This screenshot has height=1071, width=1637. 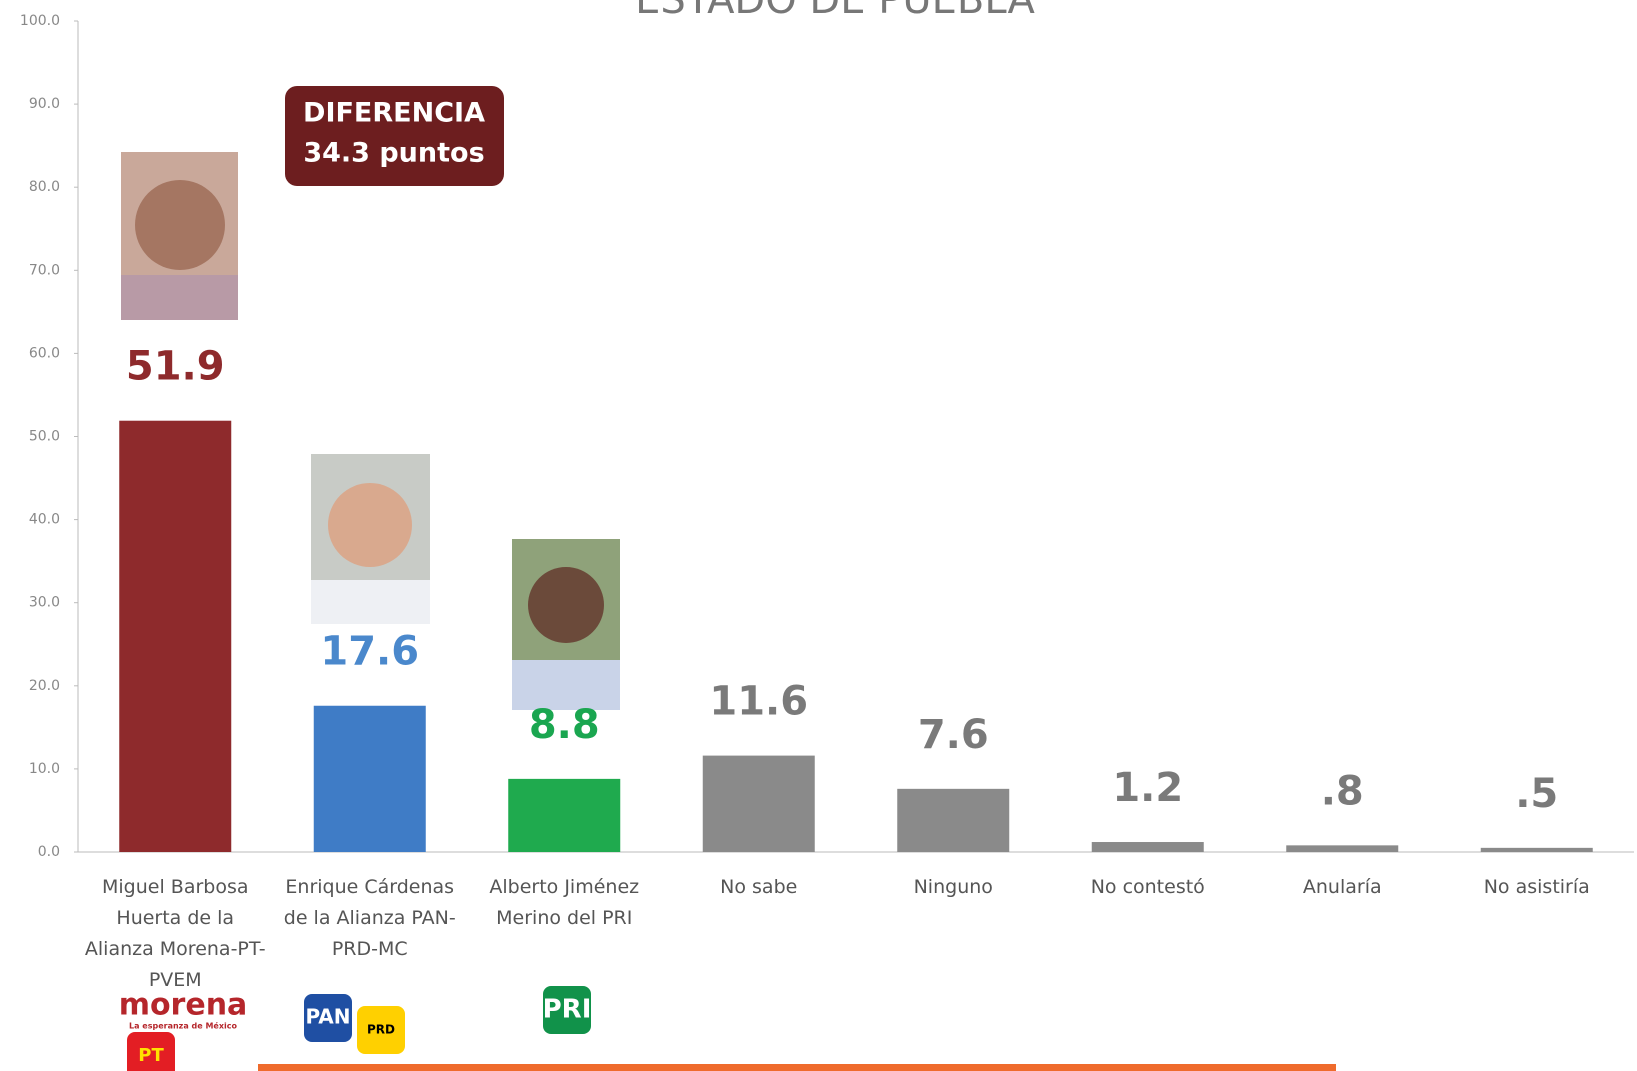 What do you see at coordinates (1147, 788) in the screenshot?
I see `value-label: 1.2` at bounding box center [1147, 788].